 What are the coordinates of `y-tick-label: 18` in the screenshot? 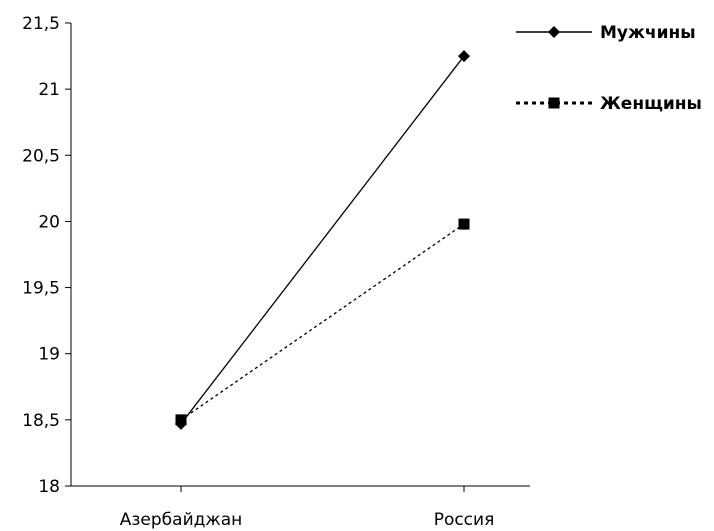 It's located at (49, 487).